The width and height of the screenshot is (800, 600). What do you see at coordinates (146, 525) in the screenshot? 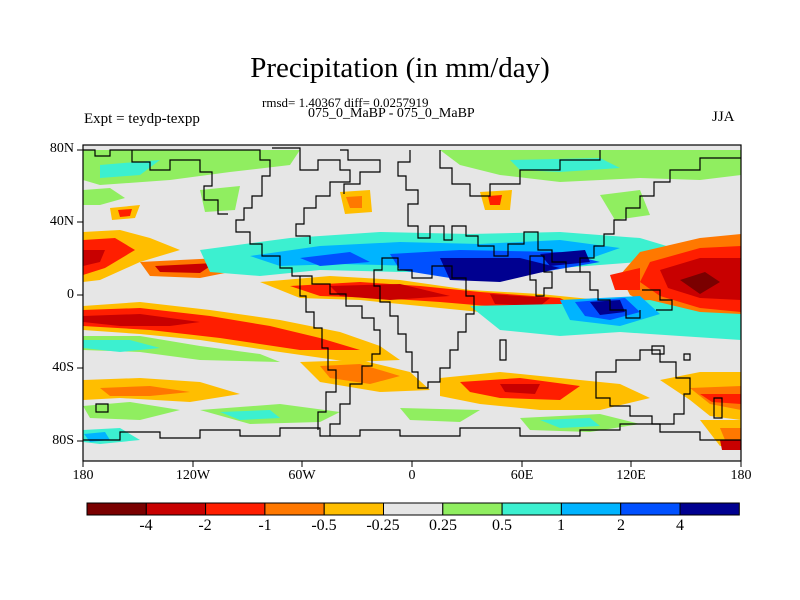
I see `colorbar-label: -4` at bounding box center [146, 525].